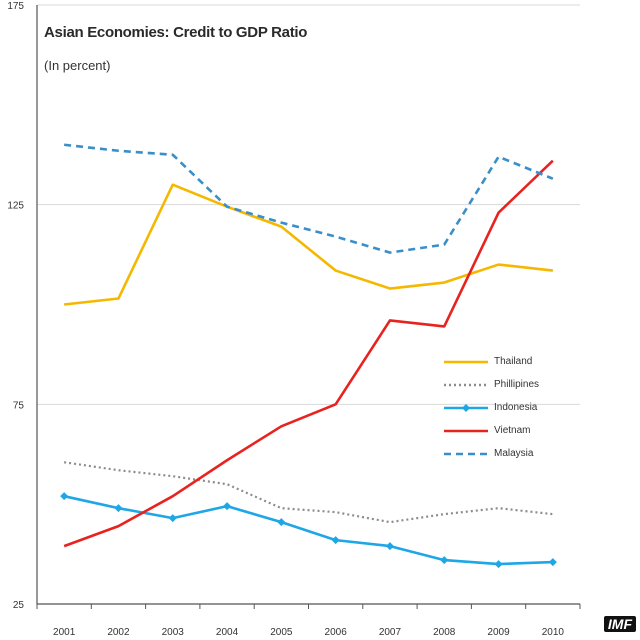 The image size is (640, 640). Describe the element at coordinates (517, 384) in the screenshot. I see `legend-label: Phillipines` at that location.